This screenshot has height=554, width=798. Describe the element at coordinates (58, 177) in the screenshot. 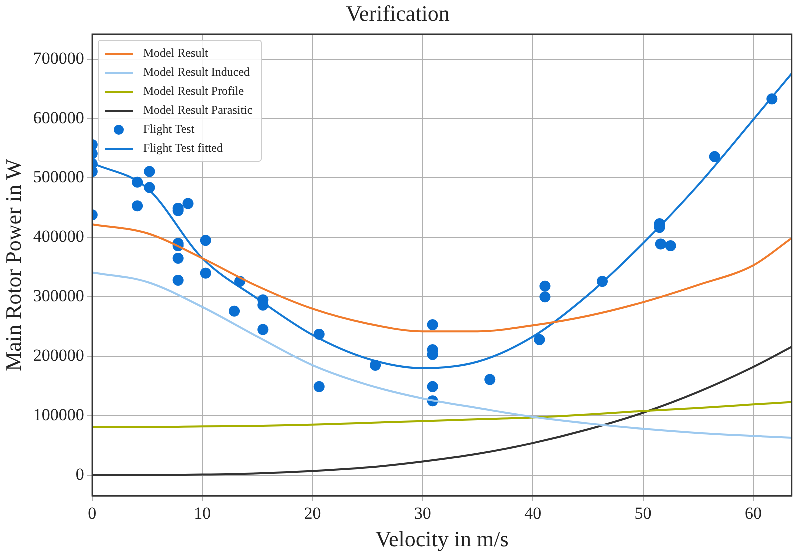

I see `y-tick-label: 500000` at that location.